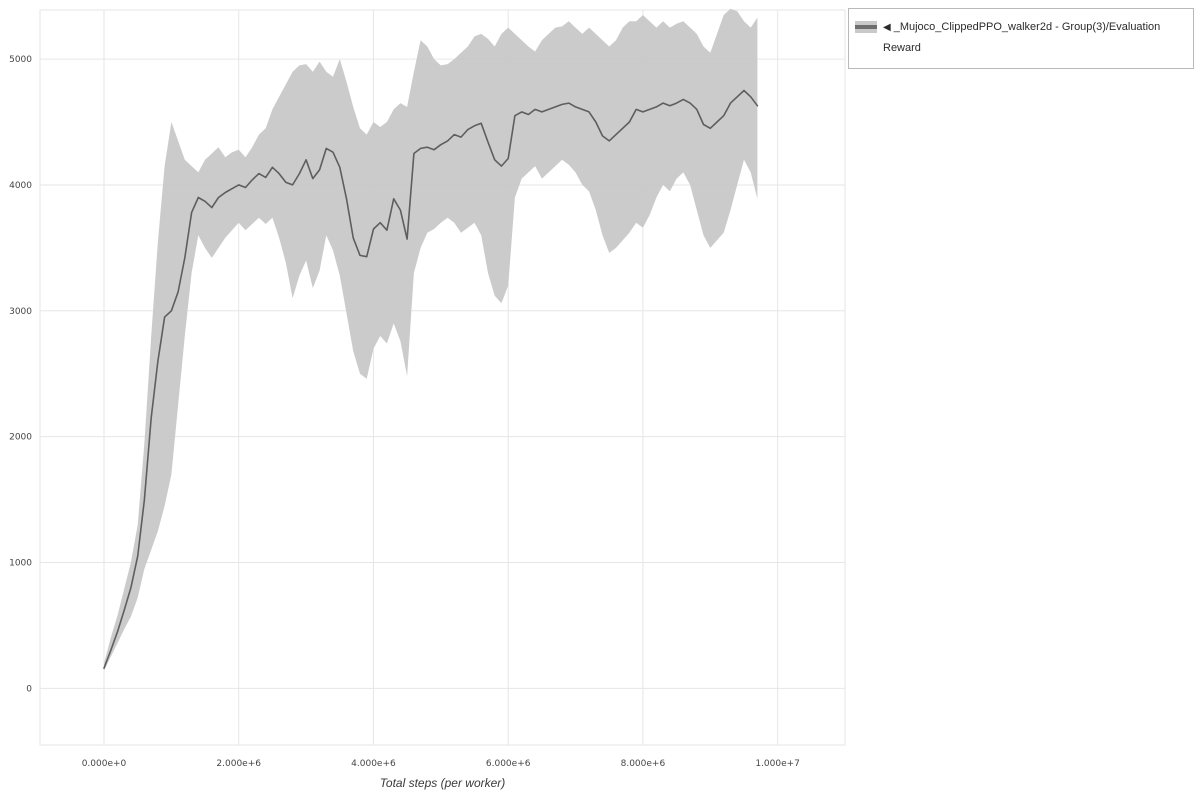  What do you see at coordinates (20, 186) in the screenshot?
I see `y-tick-label: 4000` at bounding box center [20, 186].